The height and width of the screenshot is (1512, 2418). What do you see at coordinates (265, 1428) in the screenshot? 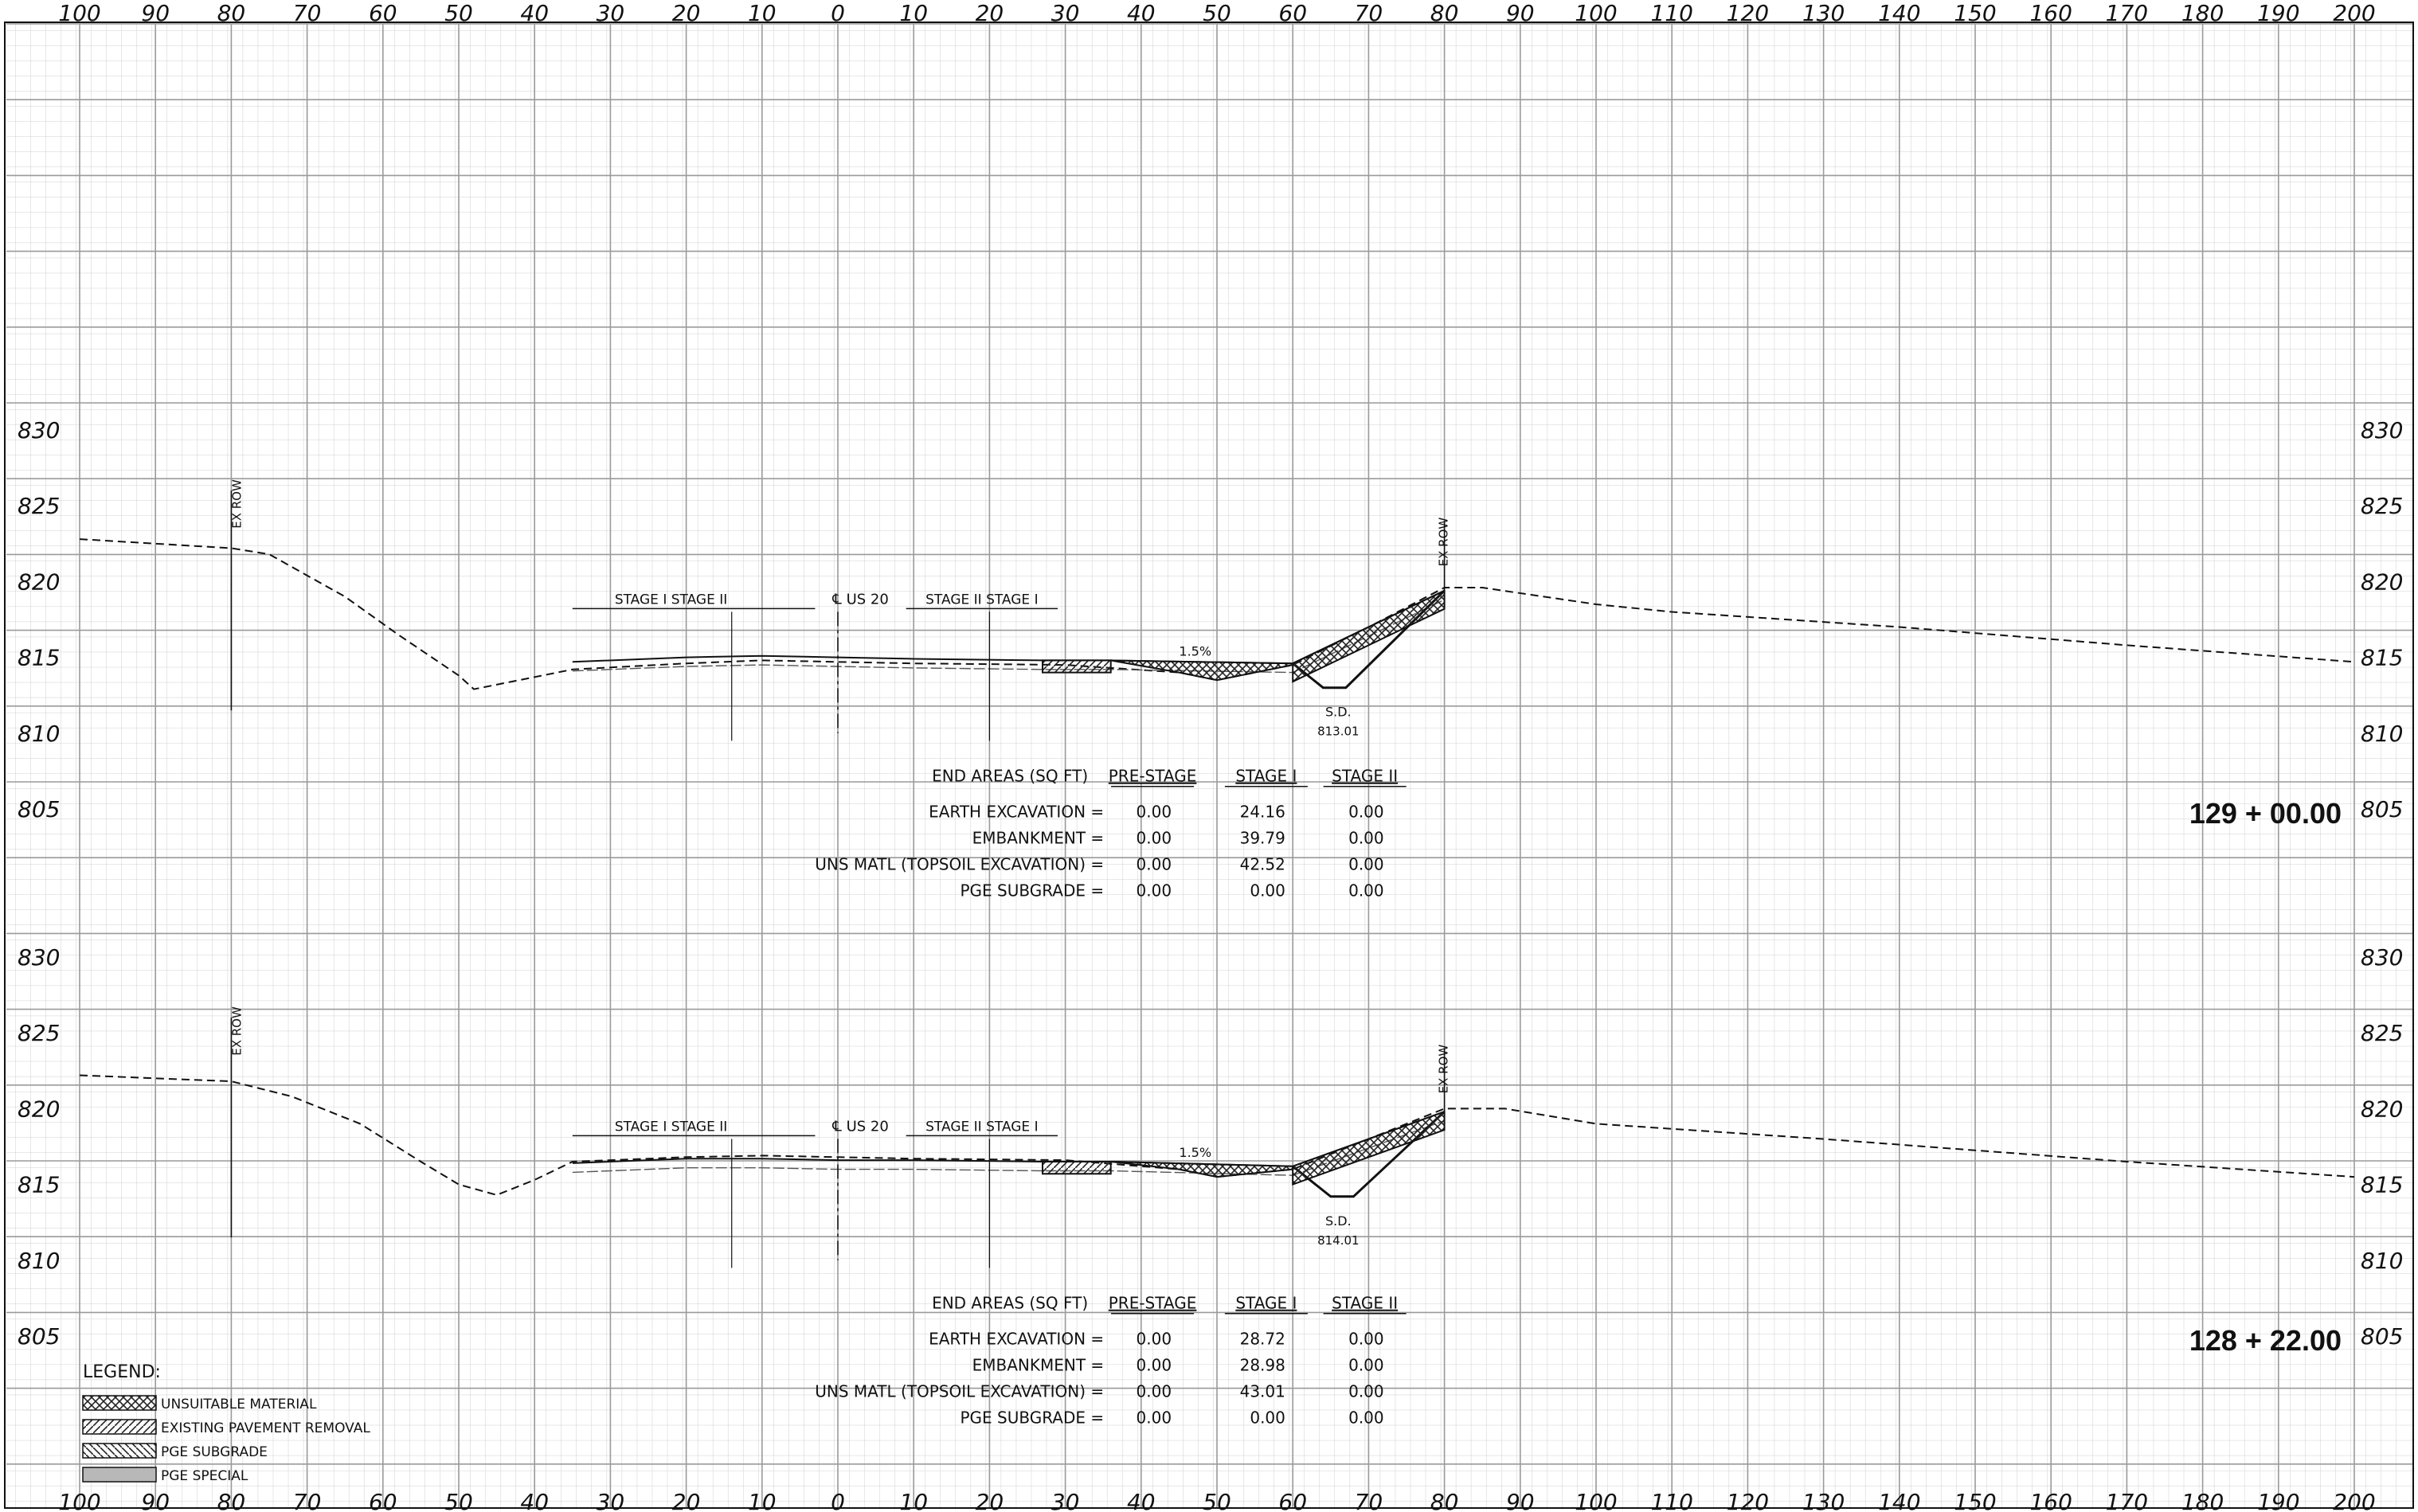
I see `legend-item-label: EXISTING PAVEMENT REMOVAL` at bounding box center [265, 1428].